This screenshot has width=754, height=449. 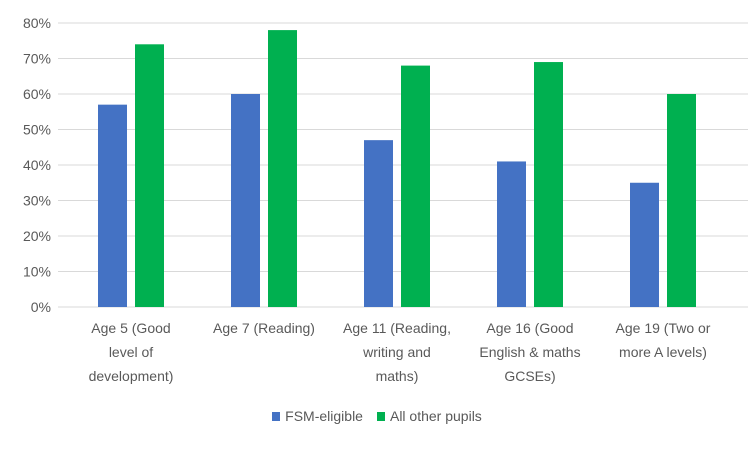 What do you see at coordinates (380, 416) in the screenshot?
I see `legend-swatch-other` at bounding box center [380, 416].